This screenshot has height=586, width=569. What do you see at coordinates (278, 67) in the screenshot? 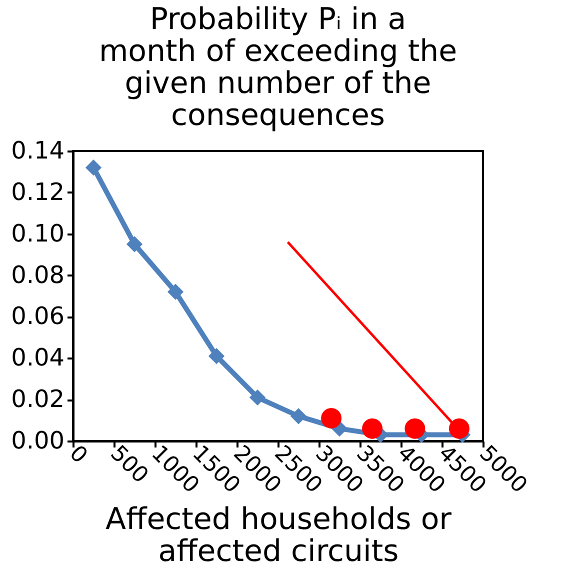
I see `chart-title: Probability Pᵢ in a month of exceeding the given number of the consequences` at bounding box center [278, 67].